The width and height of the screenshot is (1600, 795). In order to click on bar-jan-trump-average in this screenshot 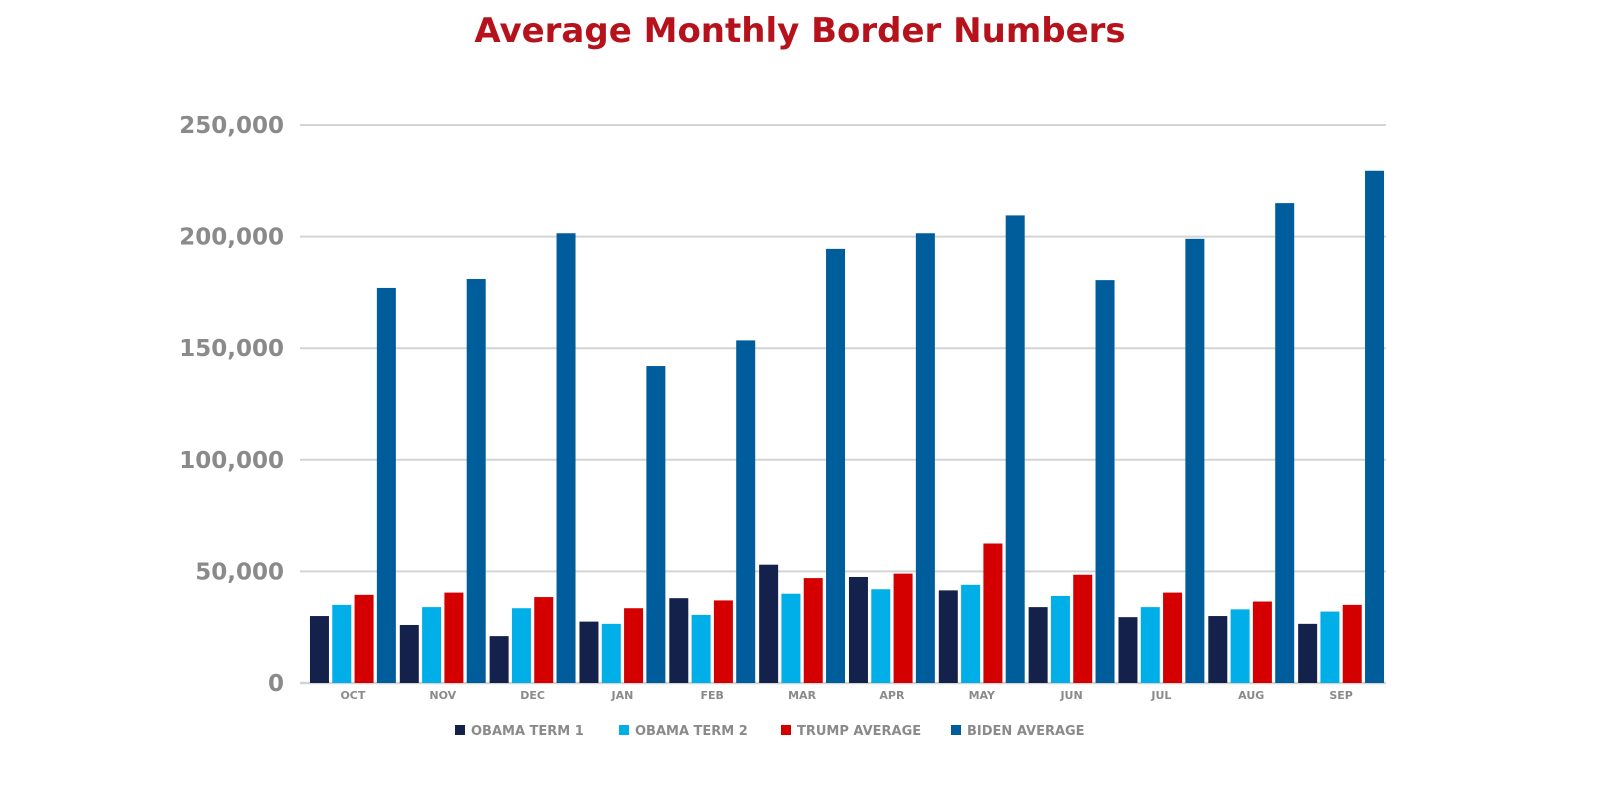, I will do `click(634, 645)`.